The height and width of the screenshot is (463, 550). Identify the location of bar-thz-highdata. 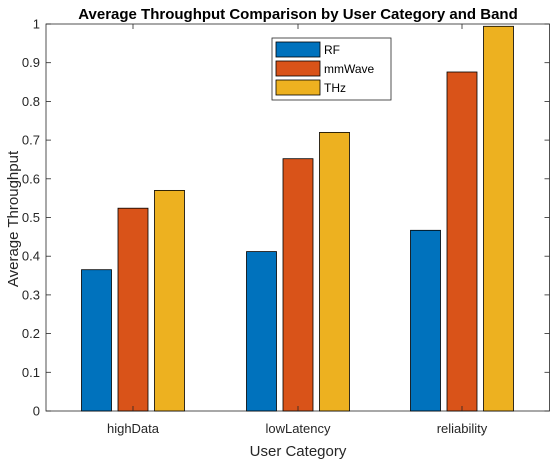
(169, 300).